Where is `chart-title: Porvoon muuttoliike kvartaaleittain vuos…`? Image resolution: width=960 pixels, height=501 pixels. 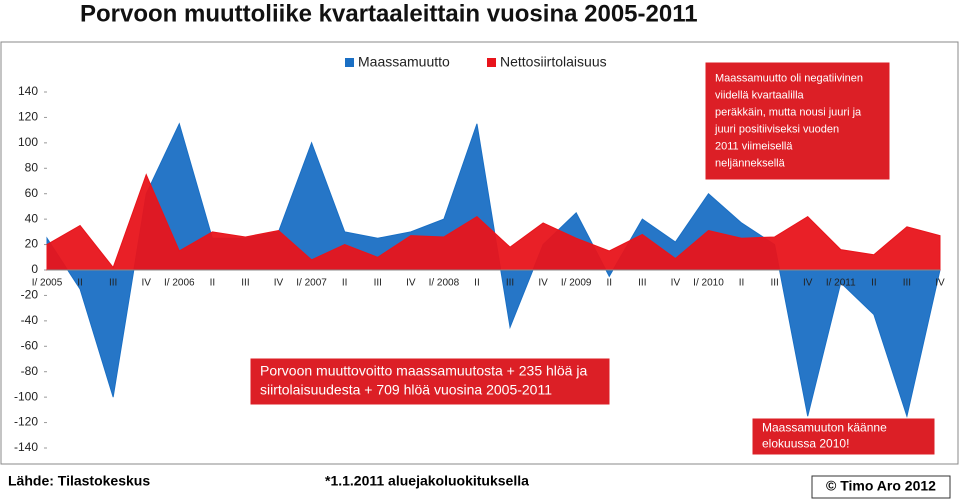 chart-title: Porvoon muuttoliike kvartaaleittain vuos… is located at coordinates (389, 13).